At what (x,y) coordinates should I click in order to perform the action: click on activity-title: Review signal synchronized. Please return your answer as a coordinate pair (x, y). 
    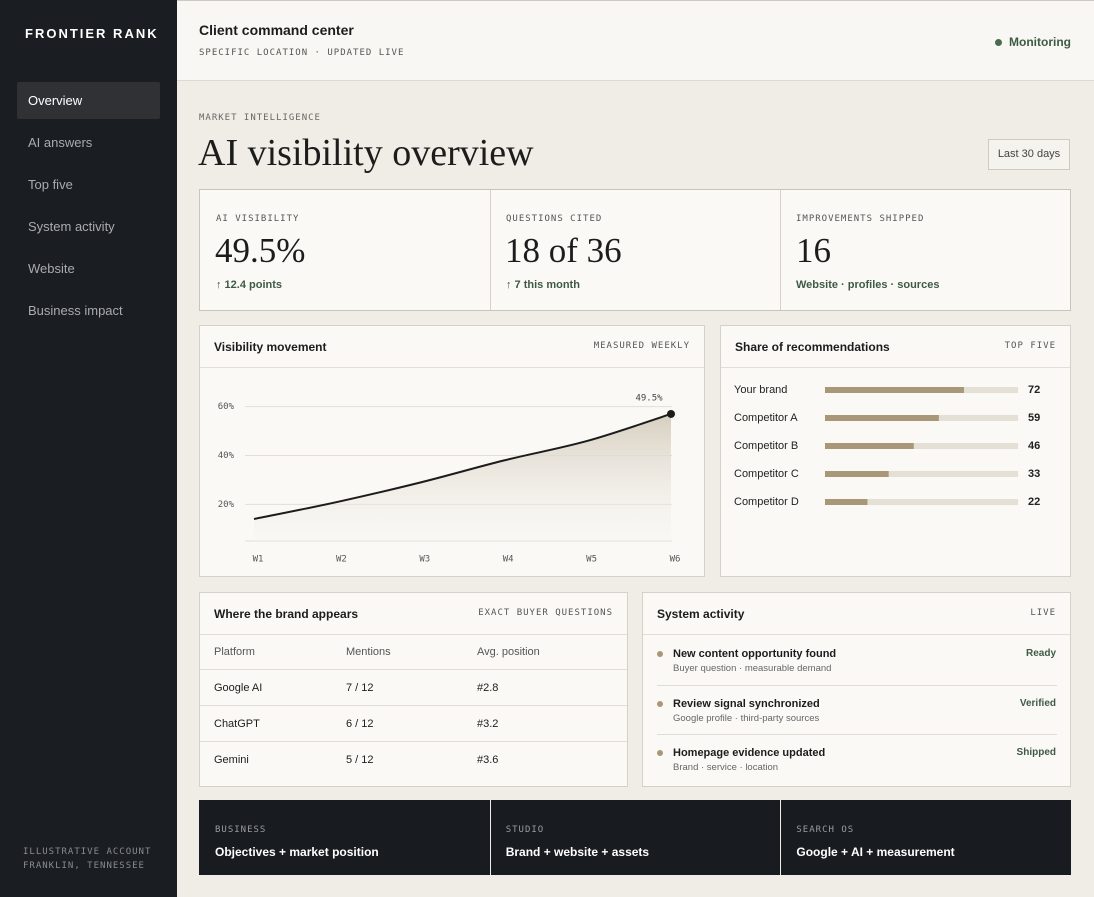
    Looking at the image, I should click on (746, 703).